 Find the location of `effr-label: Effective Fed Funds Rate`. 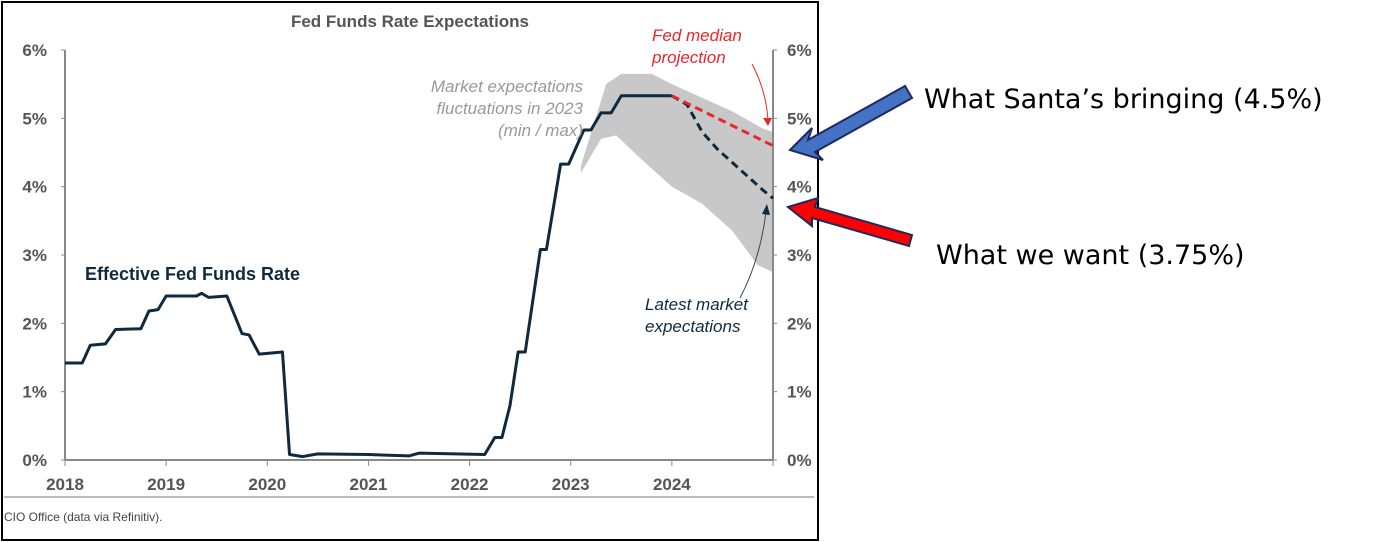

effr-label: Effective Fed Funds Rate is located at coordinates (192, 274).